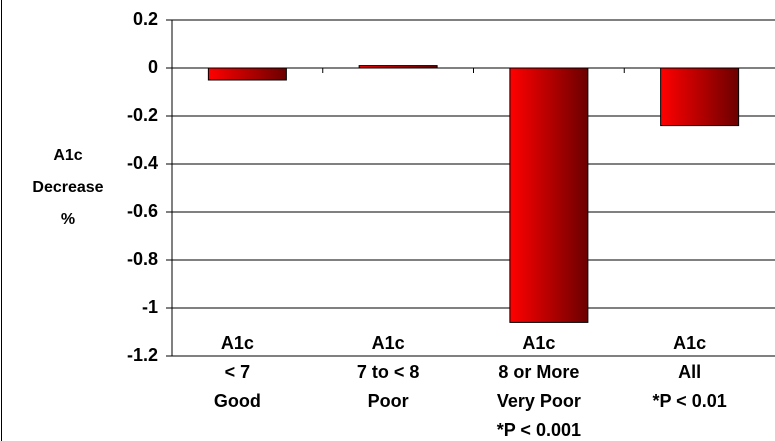  Describe the element at coordinates (689, 372) in the screenshot. I see `x-tick-label: All` at that location.